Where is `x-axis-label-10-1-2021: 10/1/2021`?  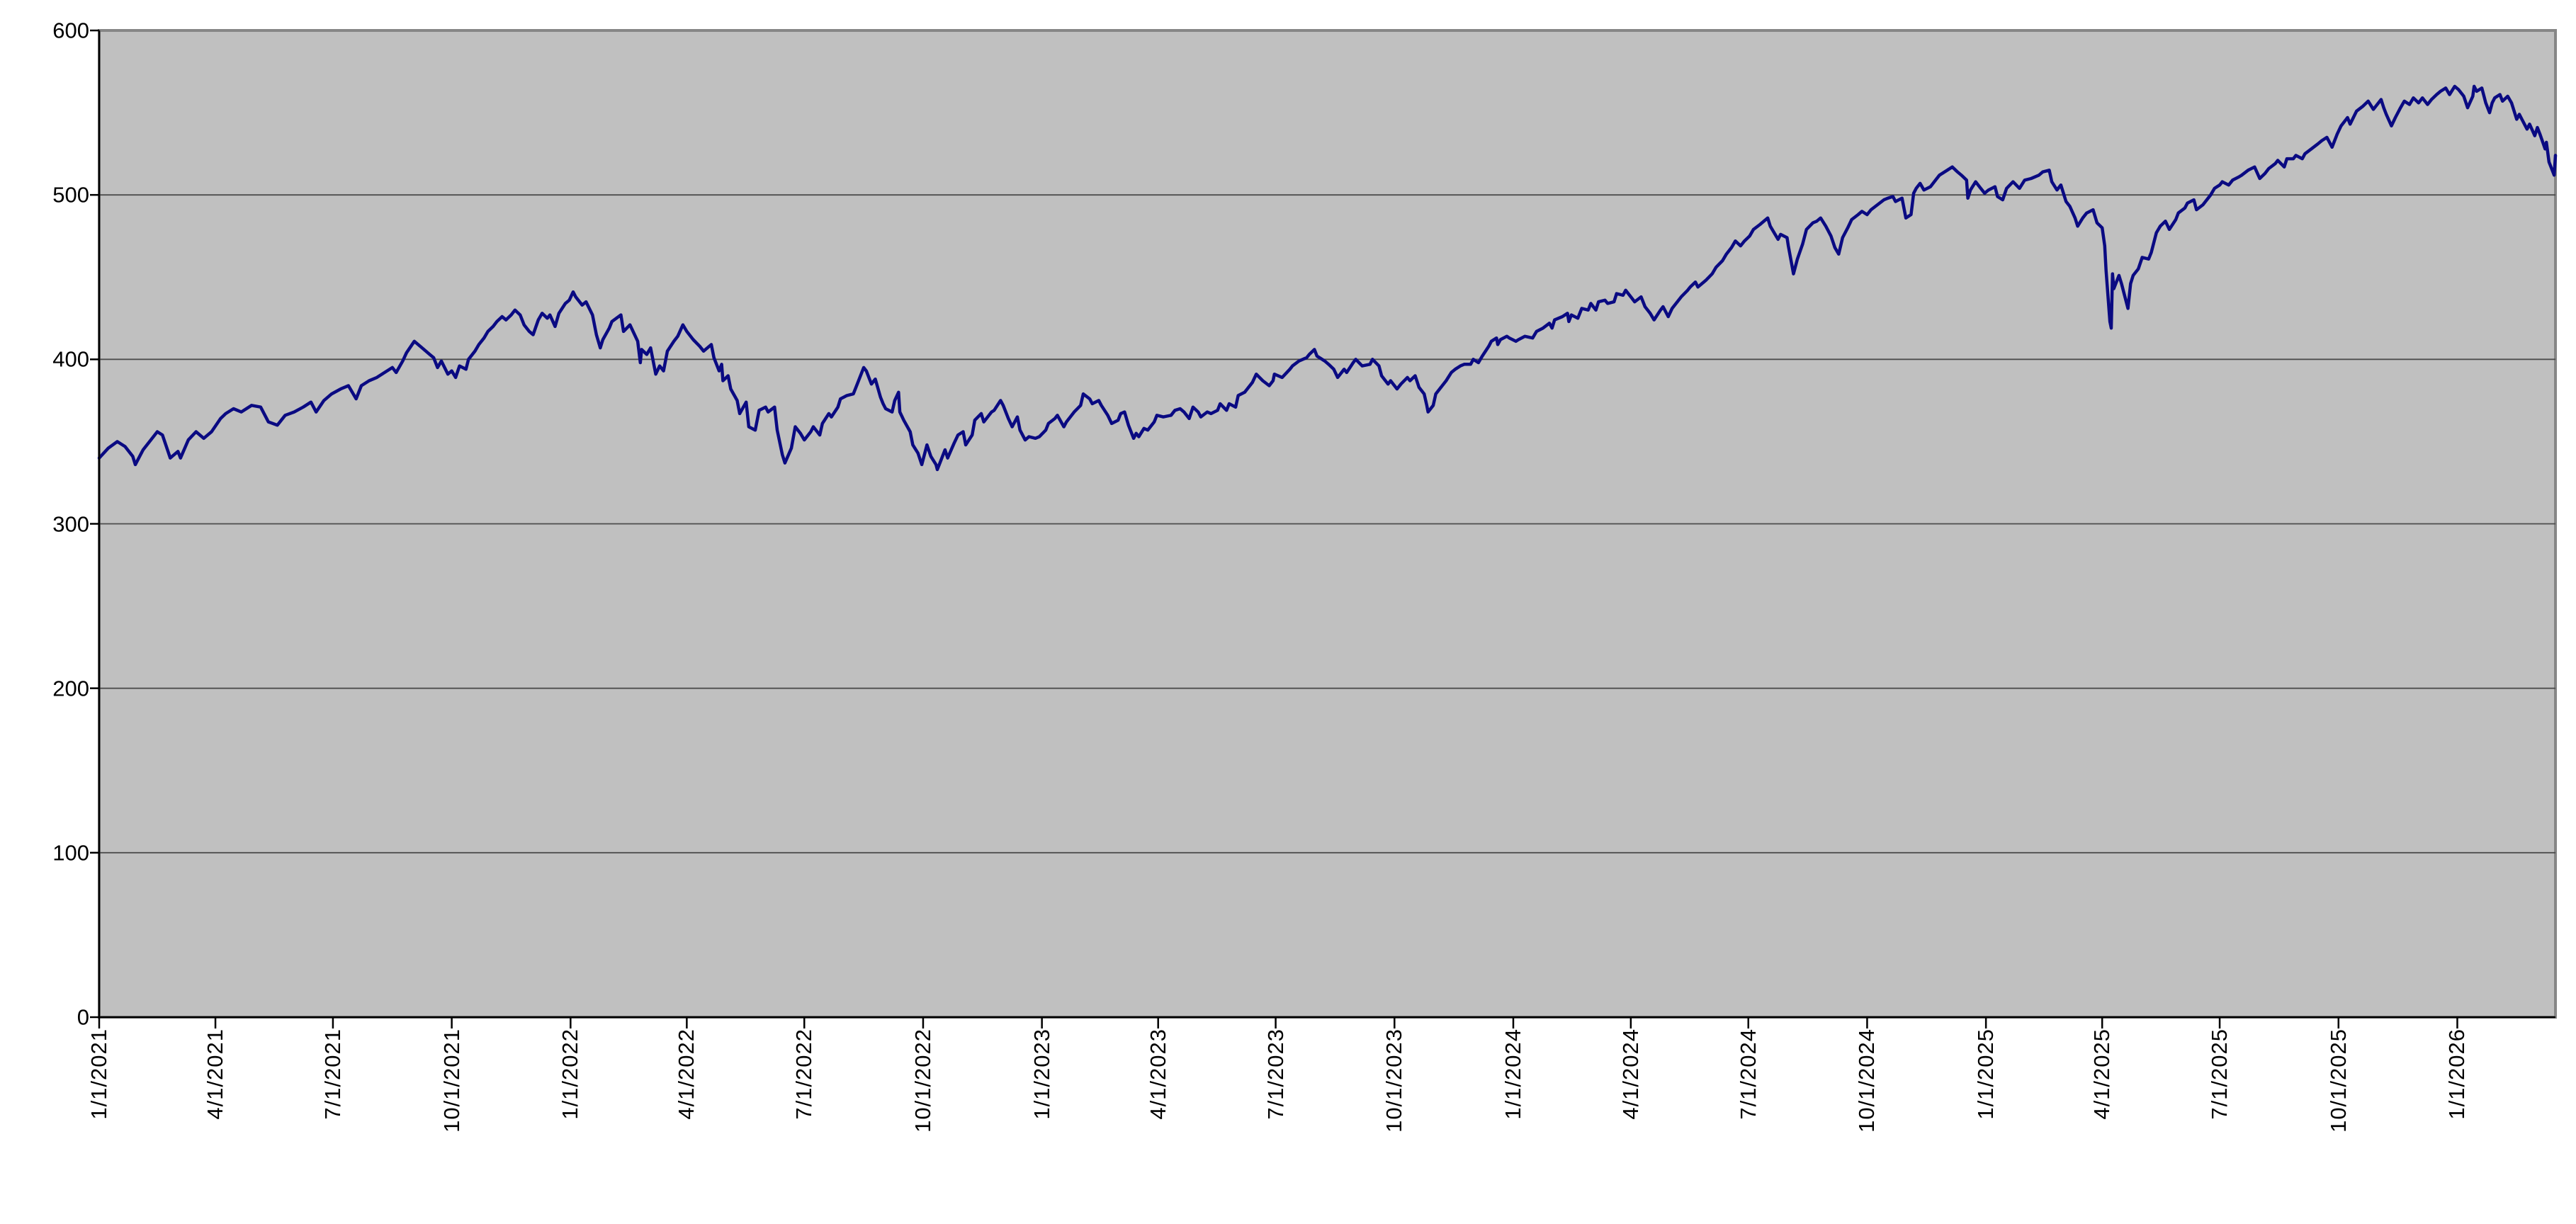
x-axis-label-10-1-2021: 10/1/2021 is located at coordinates (451, 1080).